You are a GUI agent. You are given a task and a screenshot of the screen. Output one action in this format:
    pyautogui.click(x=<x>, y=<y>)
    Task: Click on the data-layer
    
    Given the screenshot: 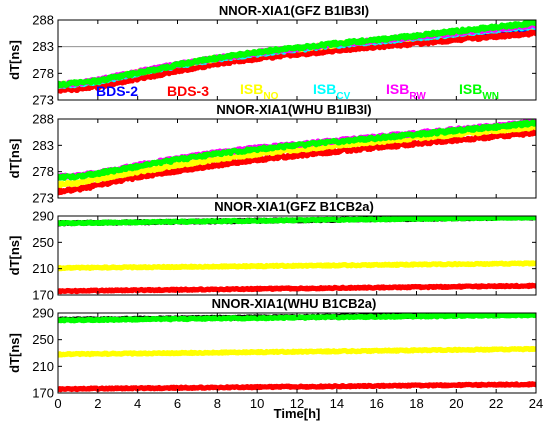 What is the action you would take?
    pyautogui.click(x=297, y=57)
    